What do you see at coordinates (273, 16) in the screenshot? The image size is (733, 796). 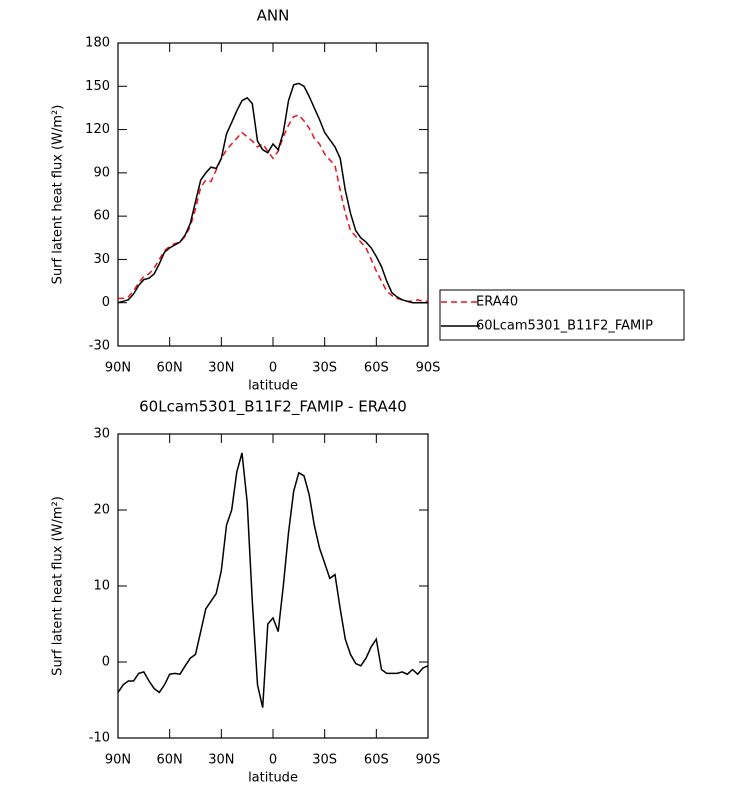 I see `chart-title: ANN` at bounding box center [273, 16].